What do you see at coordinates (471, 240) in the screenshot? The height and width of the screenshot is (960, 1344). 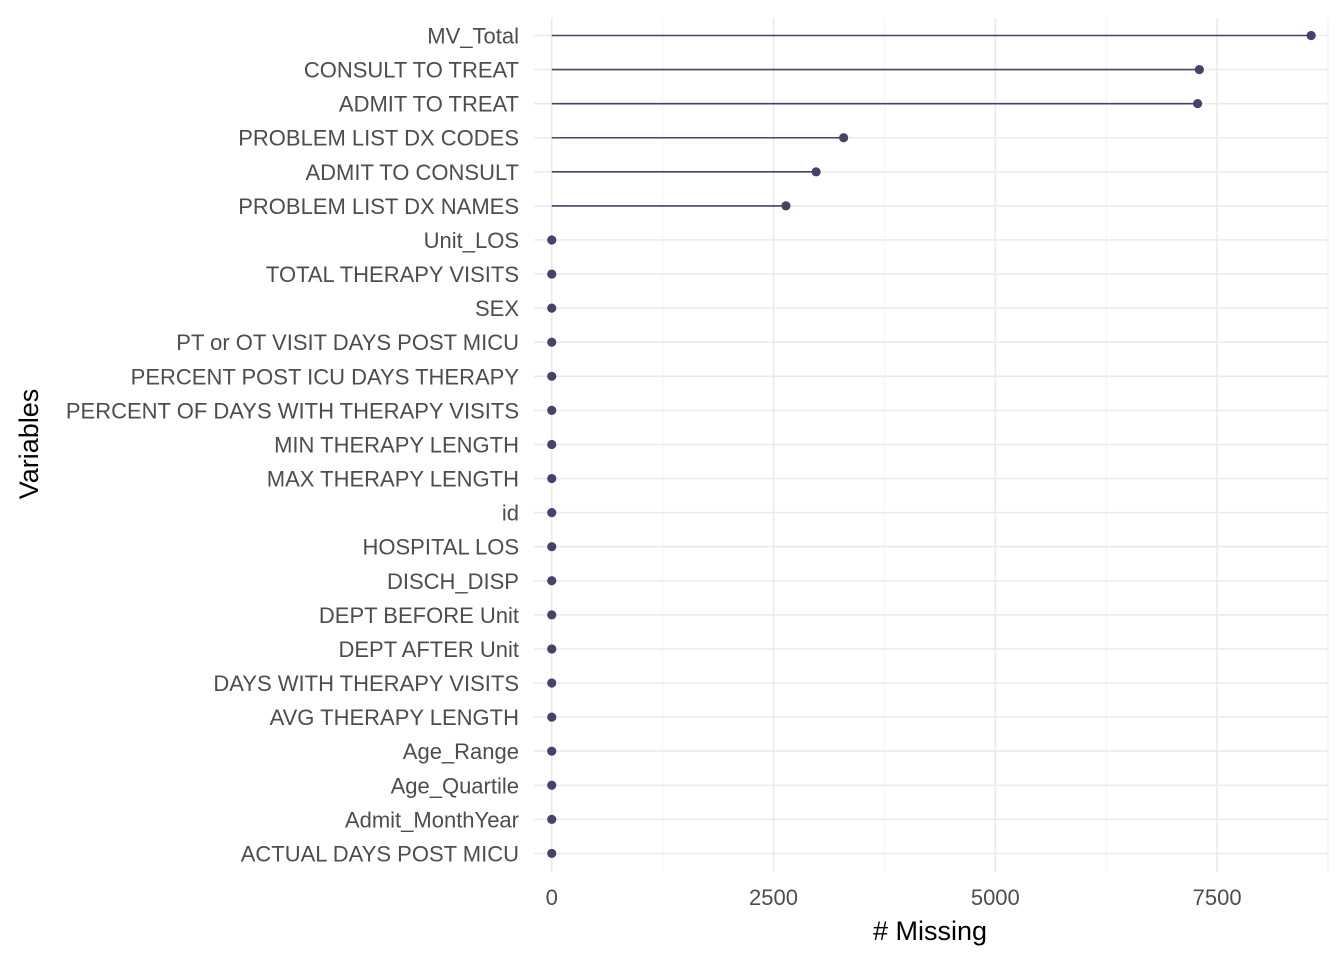 I see `y-tick-label: Unit_LOS` at bounding box center [471, 240].